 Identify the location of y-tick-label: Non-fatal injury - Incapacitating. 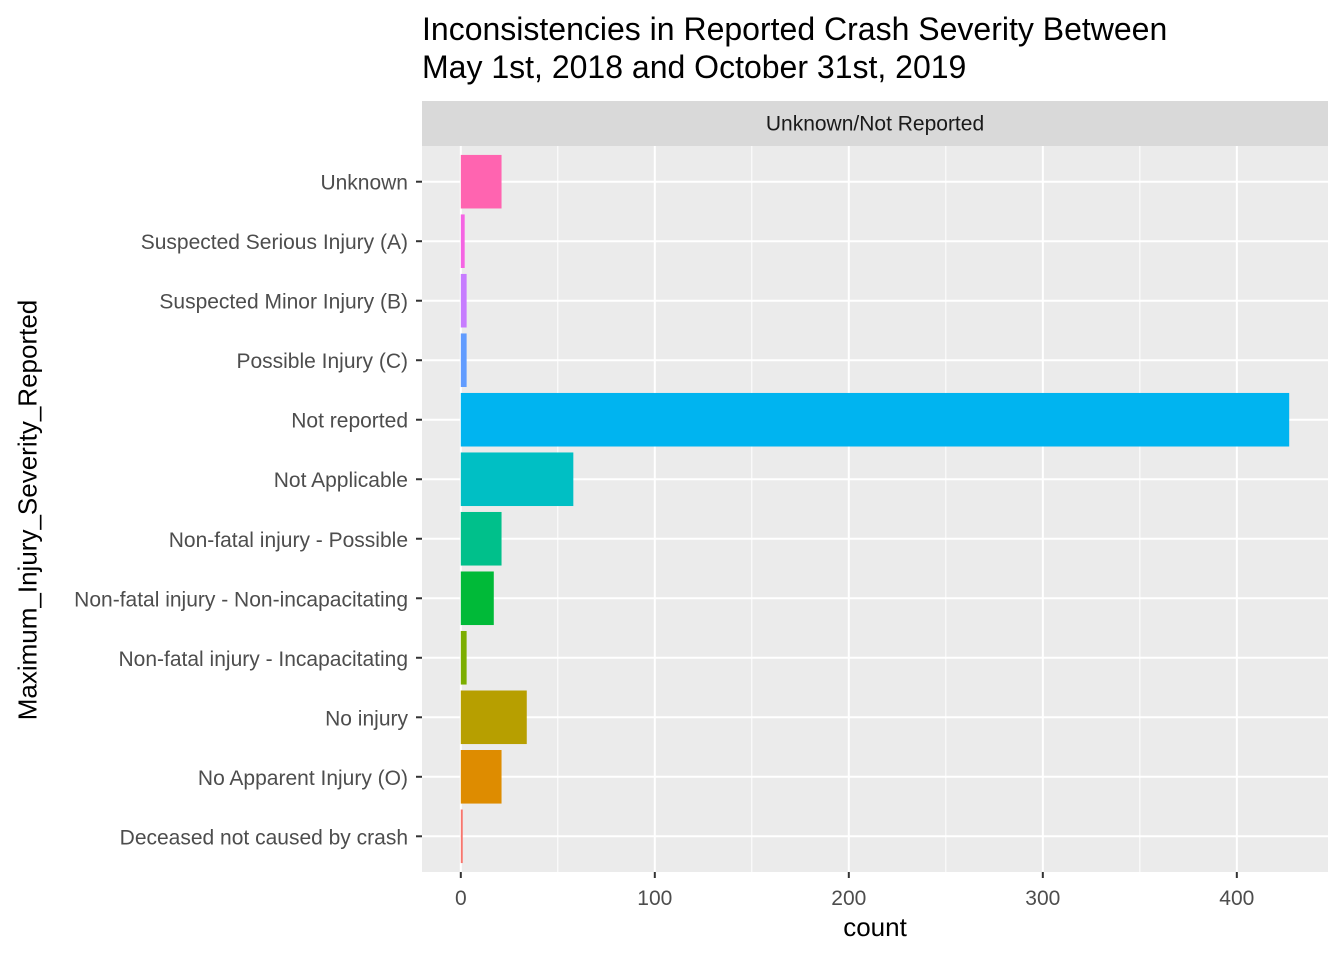
(263, 659).